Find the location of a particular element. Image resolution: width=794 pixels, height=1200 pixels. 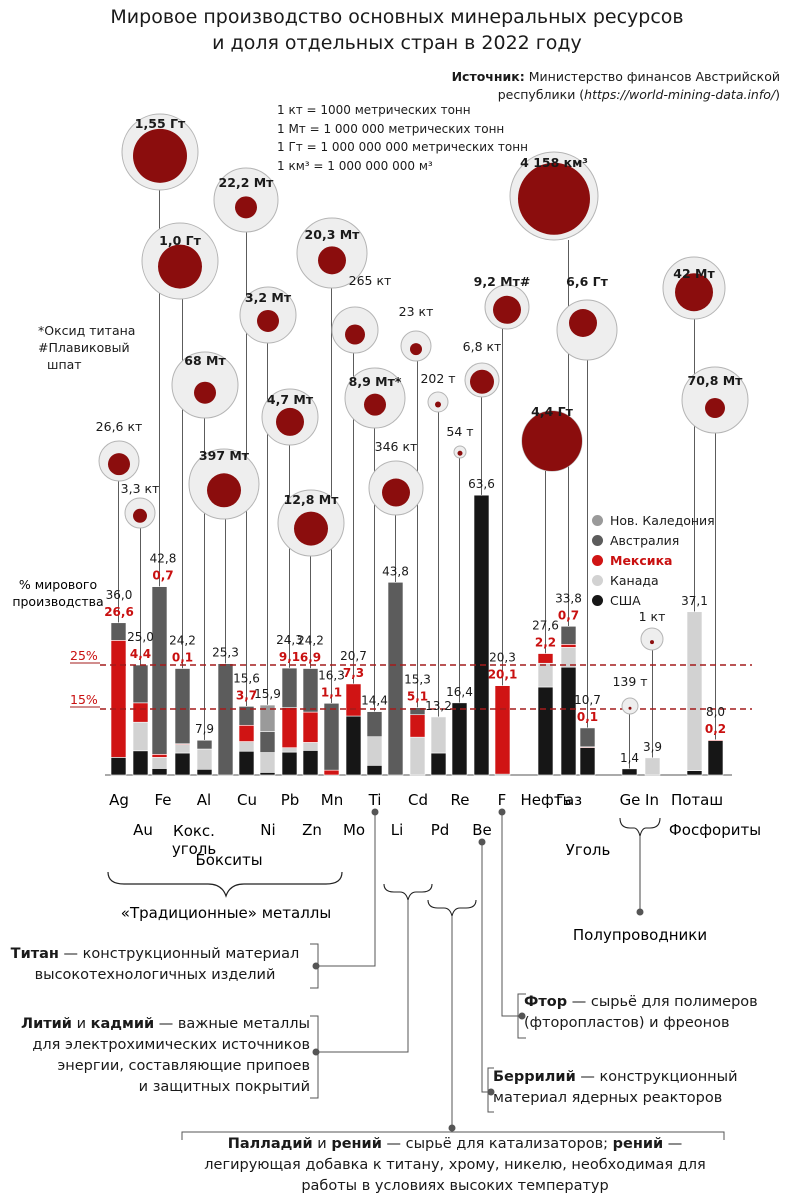

bracket-lithium is located at coordinates (314, 1057).